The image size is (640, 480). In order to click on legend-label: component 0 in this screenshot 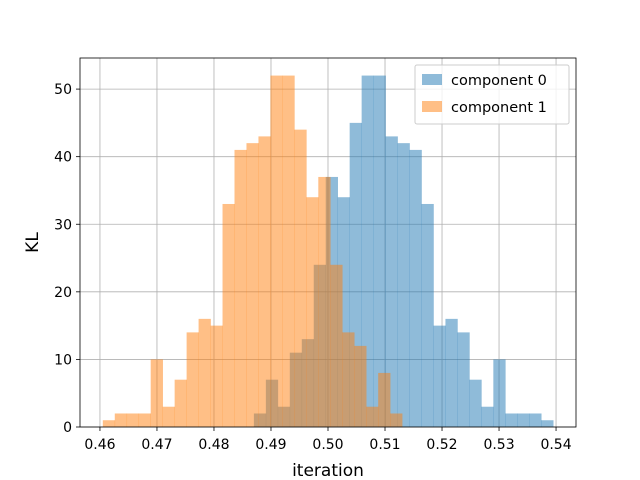, I will do `click(499, 81)`.